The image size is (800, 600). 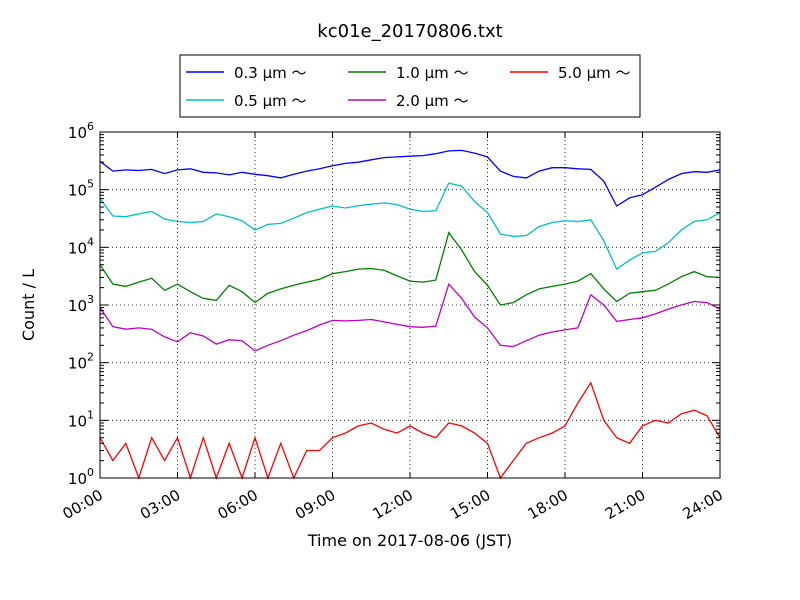 What do you see at coordinates (703, 504) in the screenshot?
I see `x-tick-label: 24:00` at bounding box center [703, 504].